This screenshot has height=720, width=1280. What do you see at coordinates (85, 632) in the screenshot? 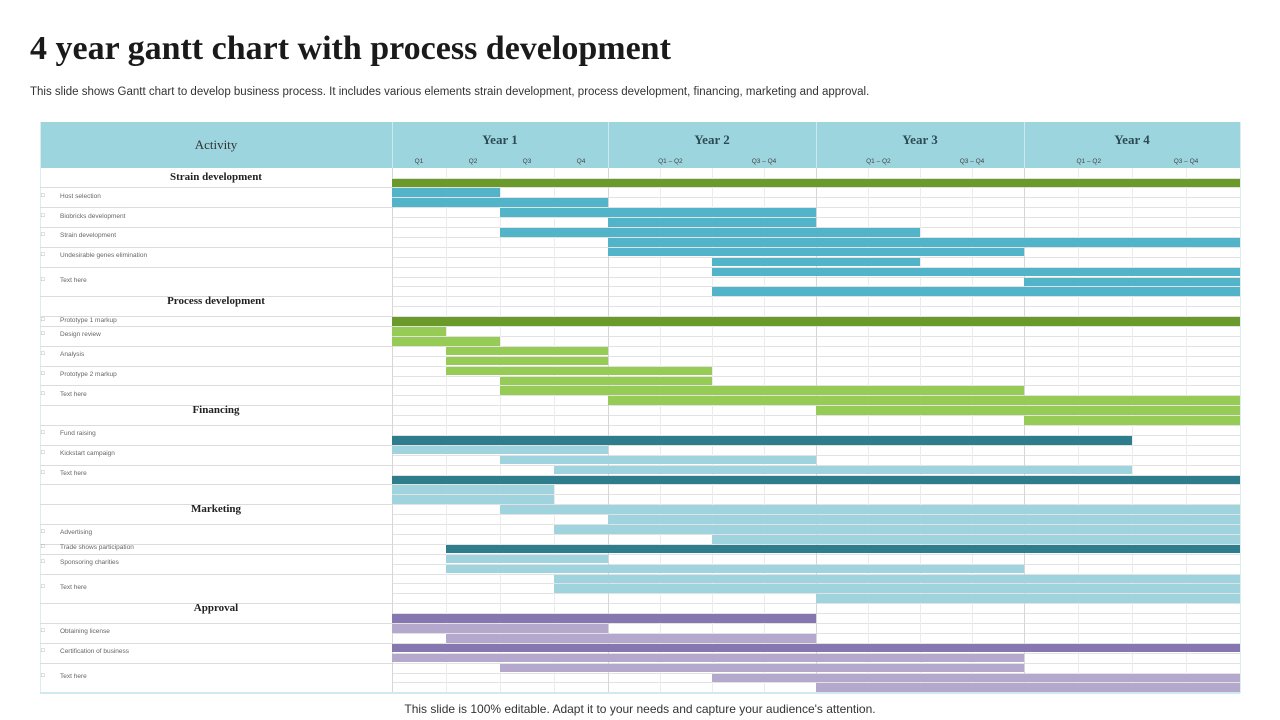
I see `activity-label: Obtaining license` at bounding box center [85, 632].